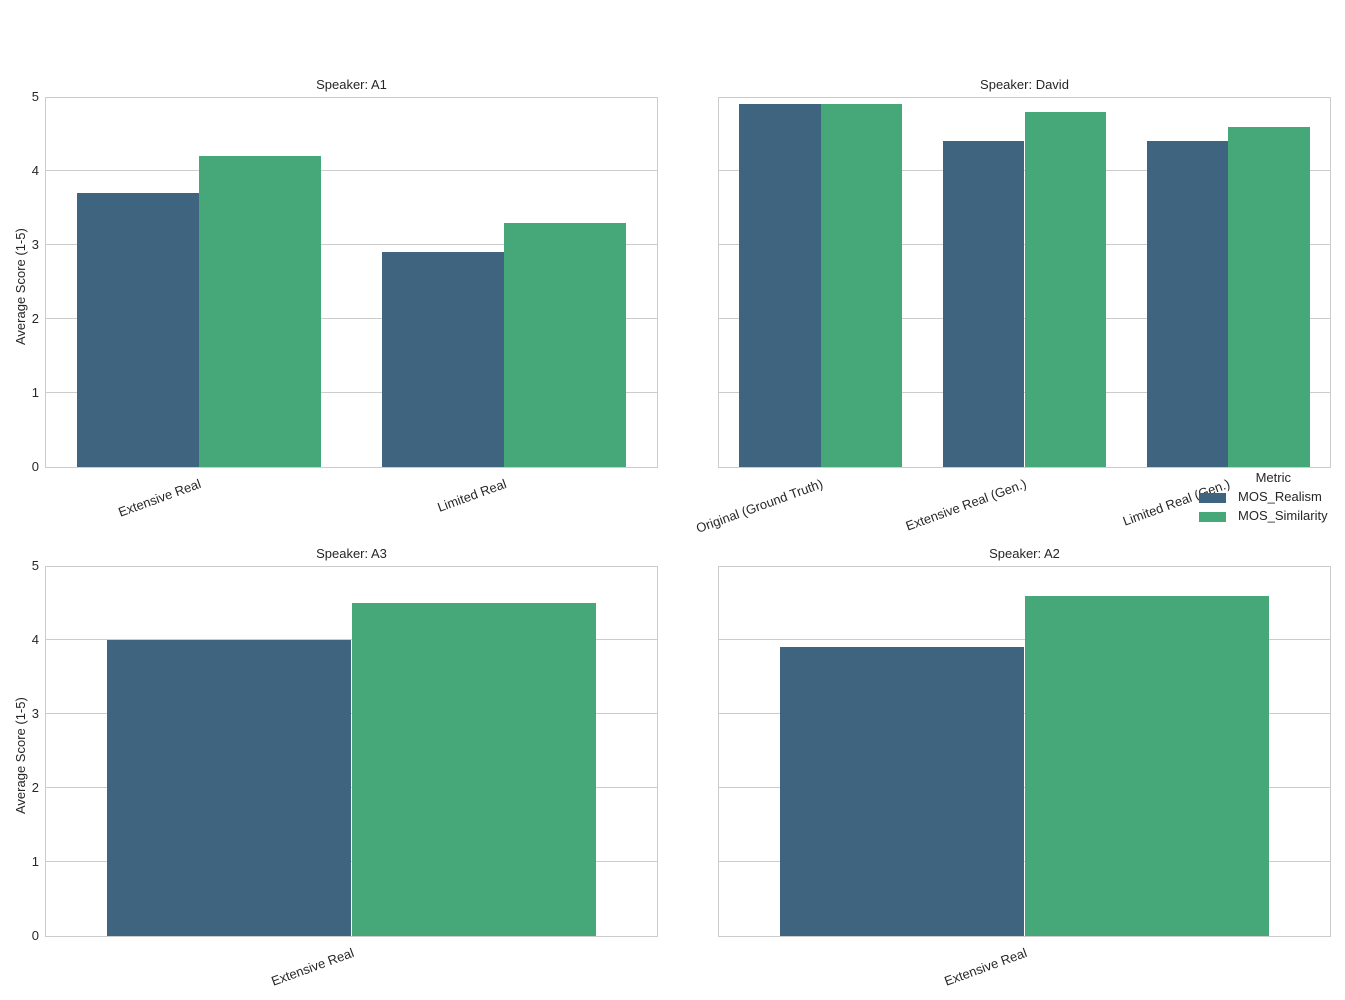 The height and width of the screenshot is (1000, 1345). I want to click on x-tick-label: Extensive Real (Gen.), so click(966, 505).